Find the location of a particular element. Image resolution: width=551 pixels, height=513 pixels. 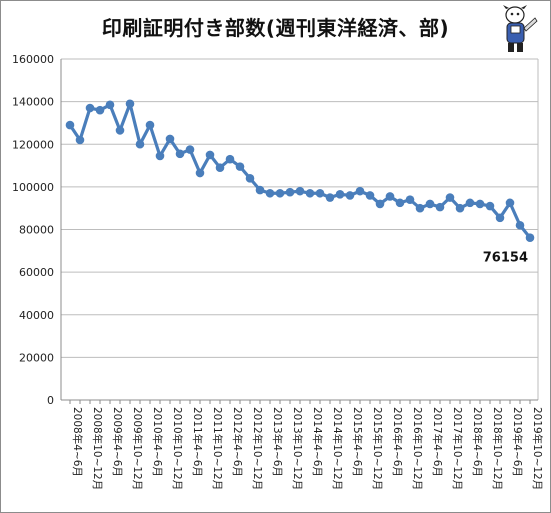

x-tick-label: 2018年10~12月 is located at coordinates (497, 448).